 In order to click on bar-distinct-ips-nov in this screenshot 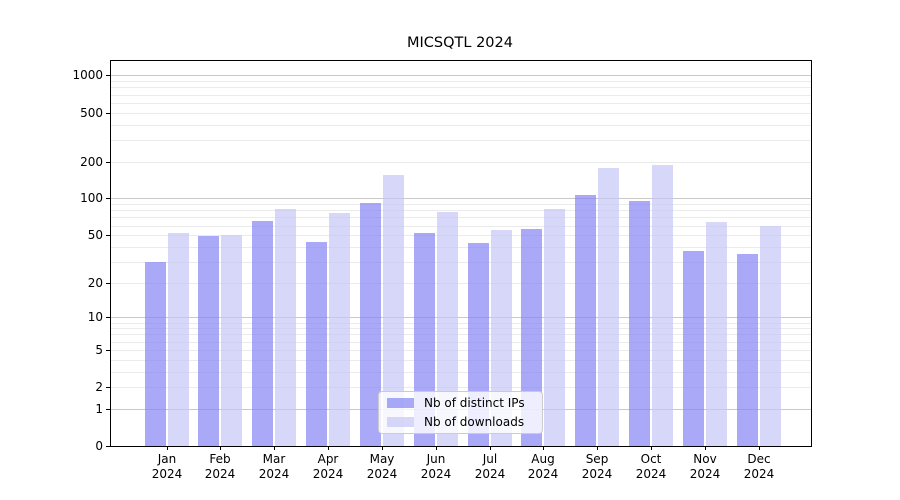, I will do `click(693, 348)`.